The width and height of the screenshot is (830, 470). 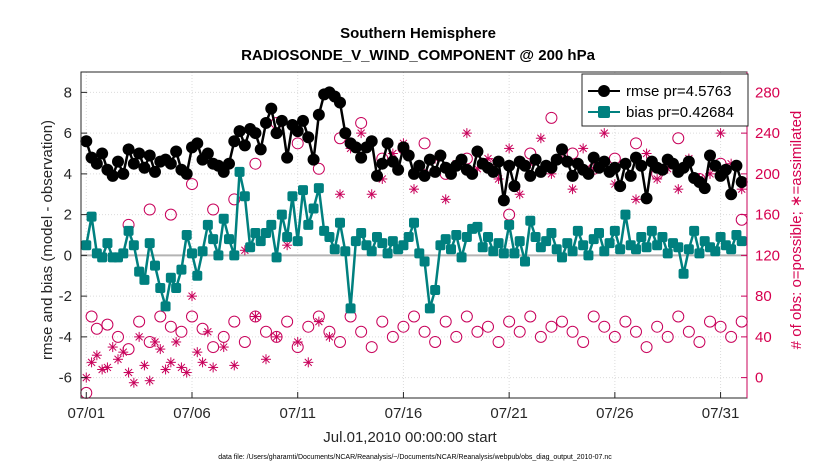 What do you see at coordinates (404, 413) in the screenshot?
I see `x-tick-label: 07/16` at bounding box center [404, 413].